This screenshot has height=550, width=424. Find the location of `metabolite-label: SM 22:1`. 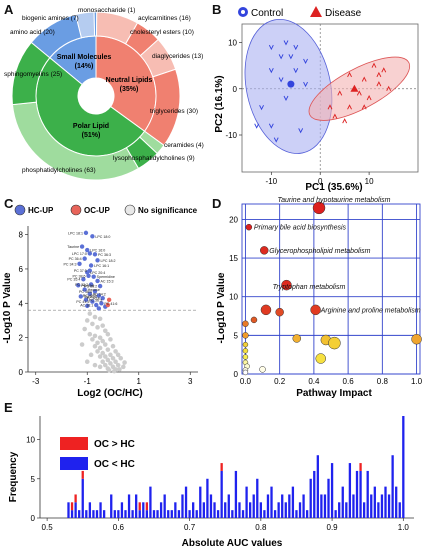

metabolite-label: SM 22:1 is located at coordinates (90, 297).